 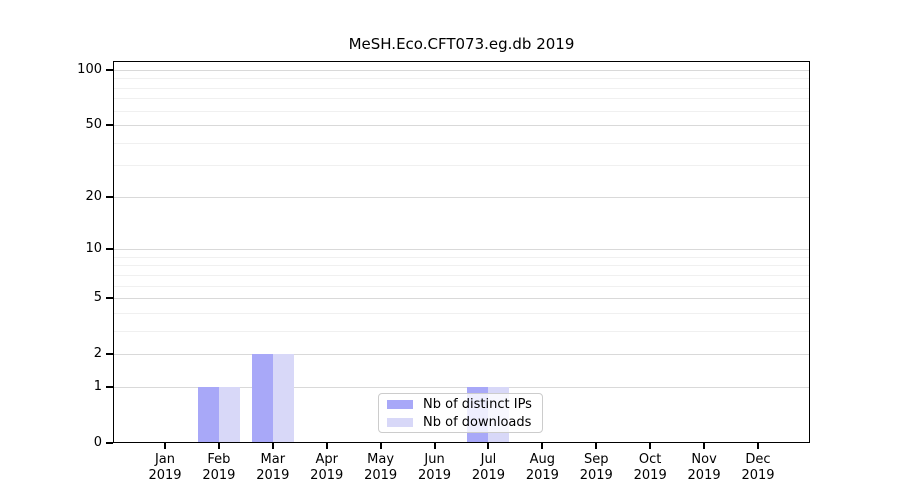 I want to click on x-tick-mark-sep, so click(x=596, y=446).